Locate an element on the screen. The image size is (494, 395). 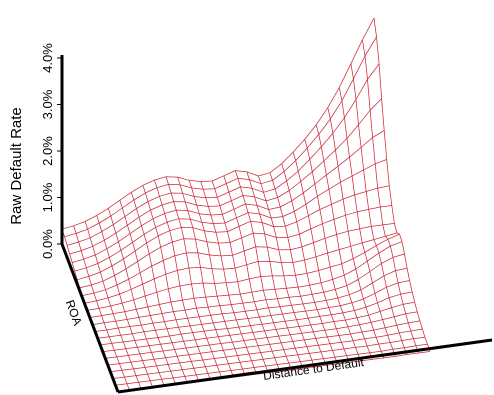
z-tick-label: 4.0% is located at coordinates (47, 58).